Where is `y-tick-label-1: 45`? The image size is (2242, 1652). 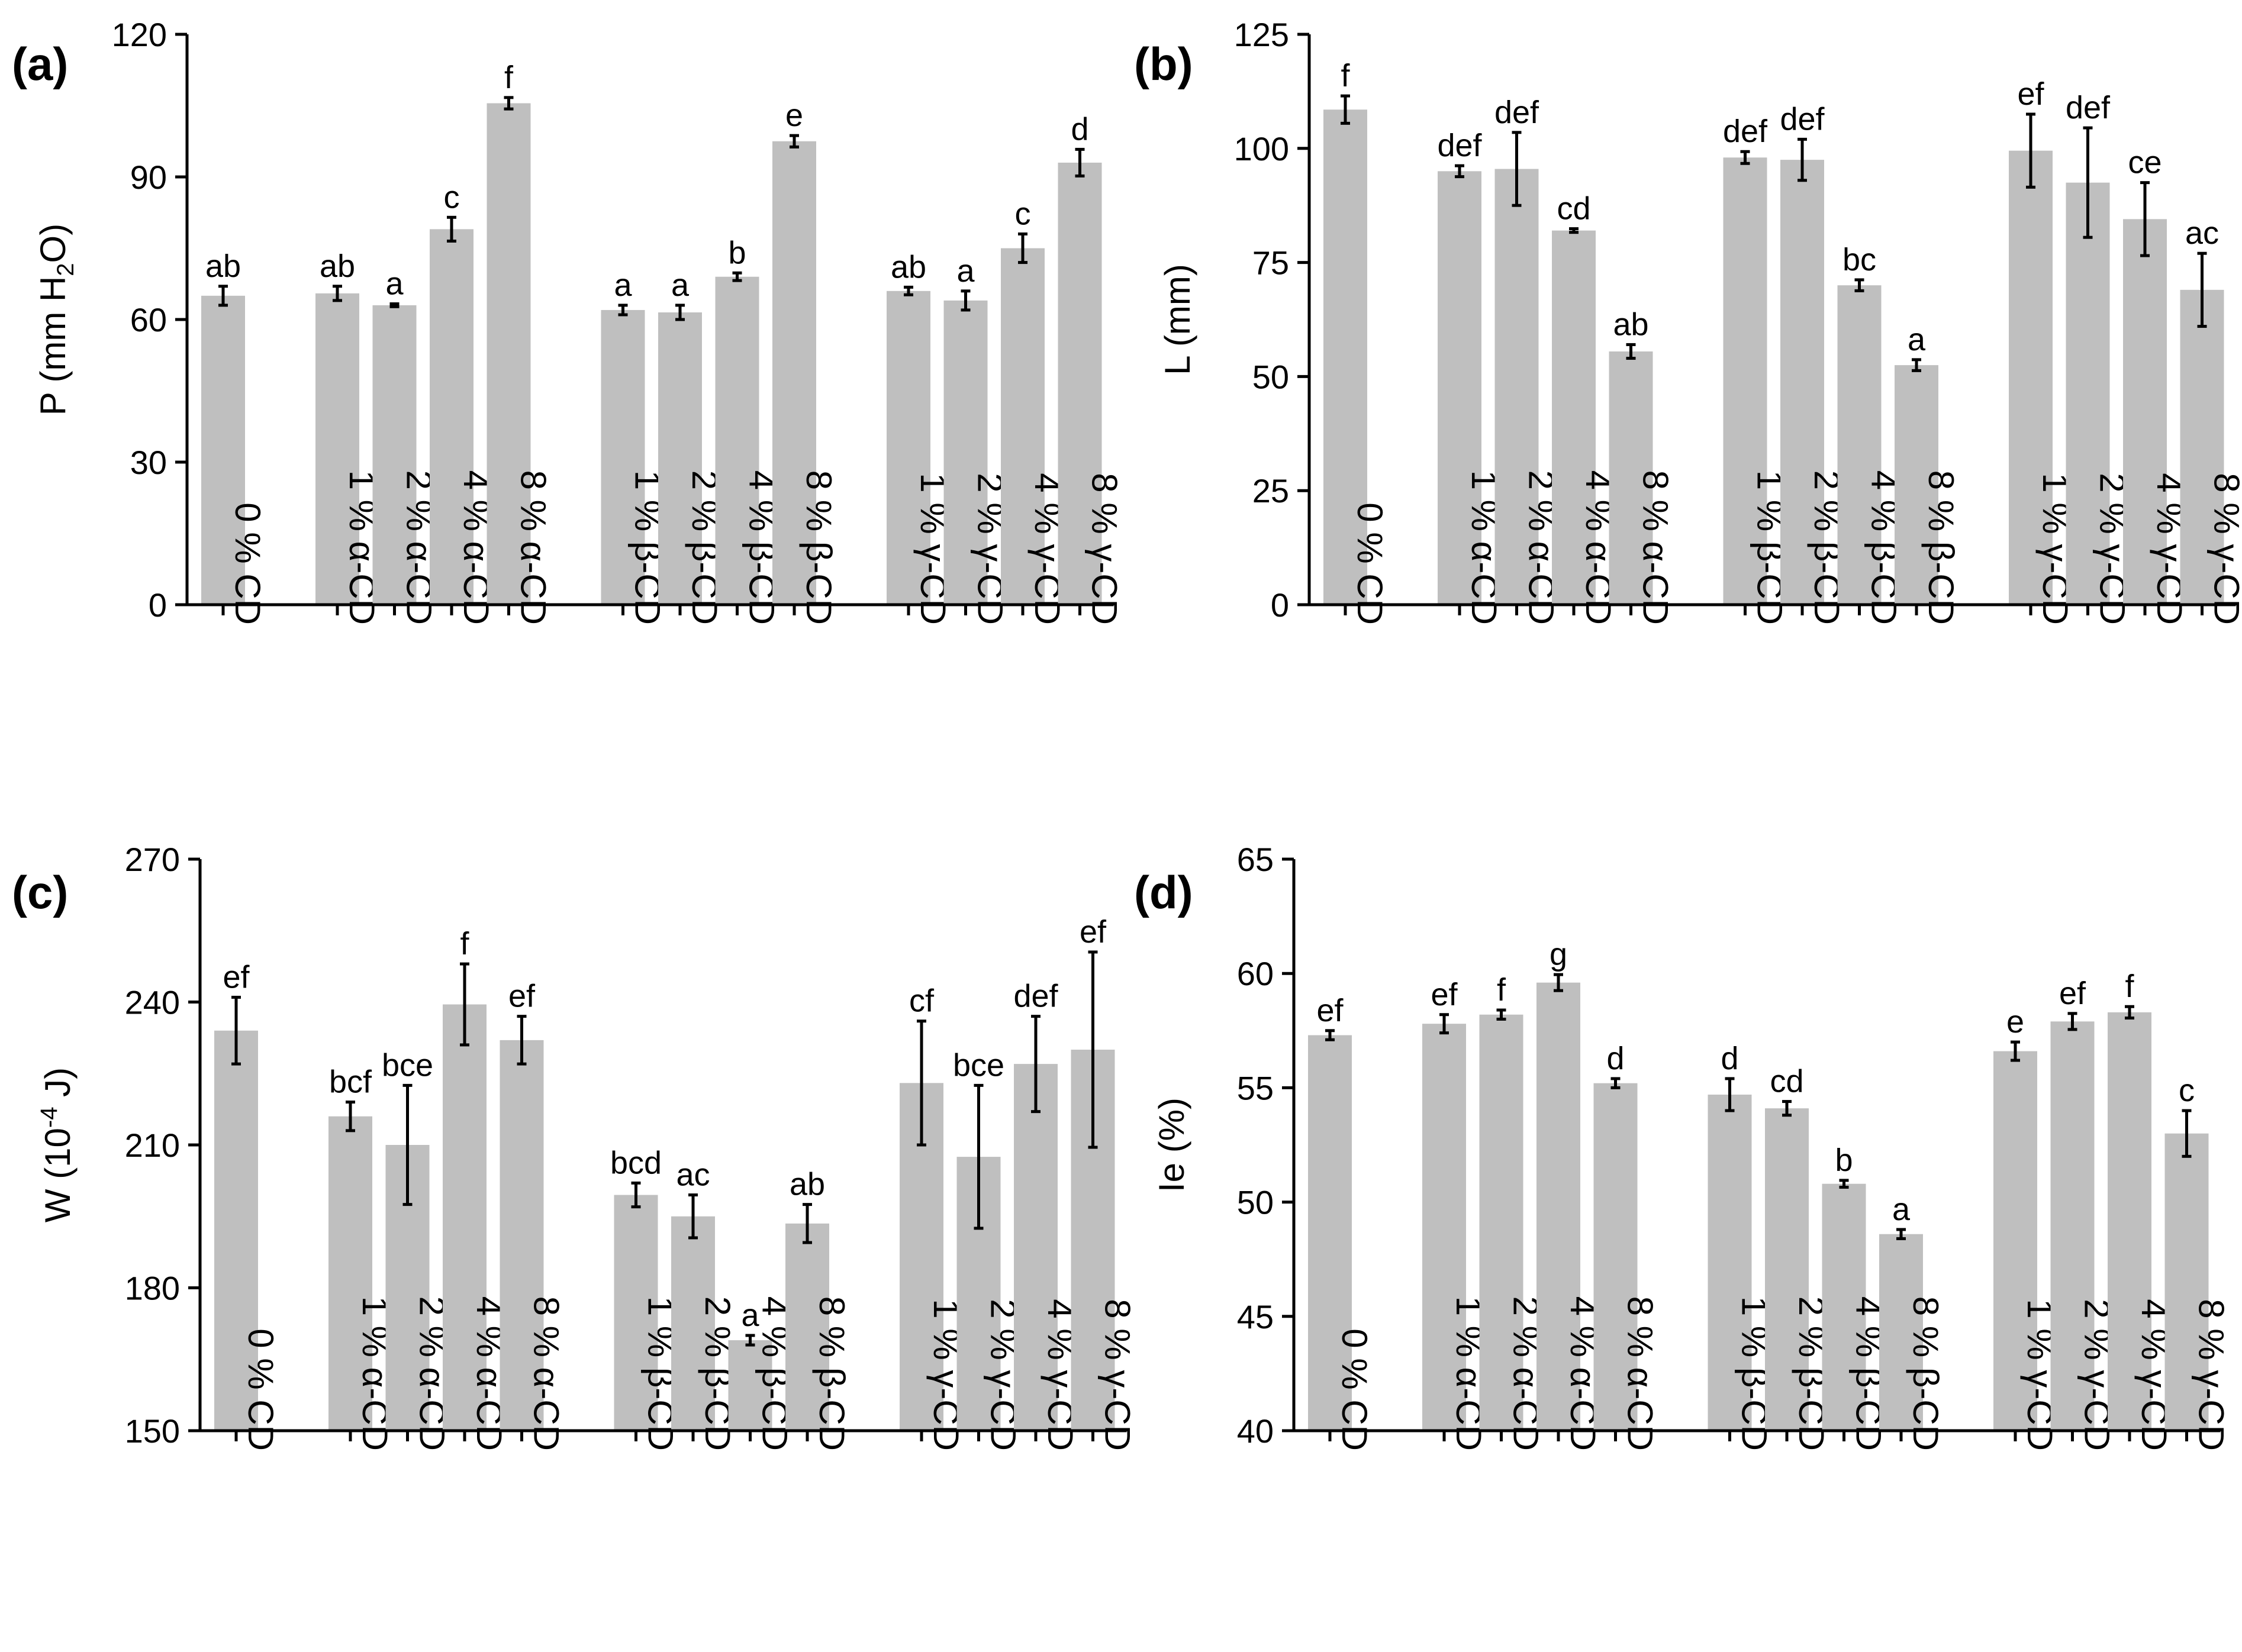
y-tick-label-1: 45 is located at coordinates (1255, 1317).